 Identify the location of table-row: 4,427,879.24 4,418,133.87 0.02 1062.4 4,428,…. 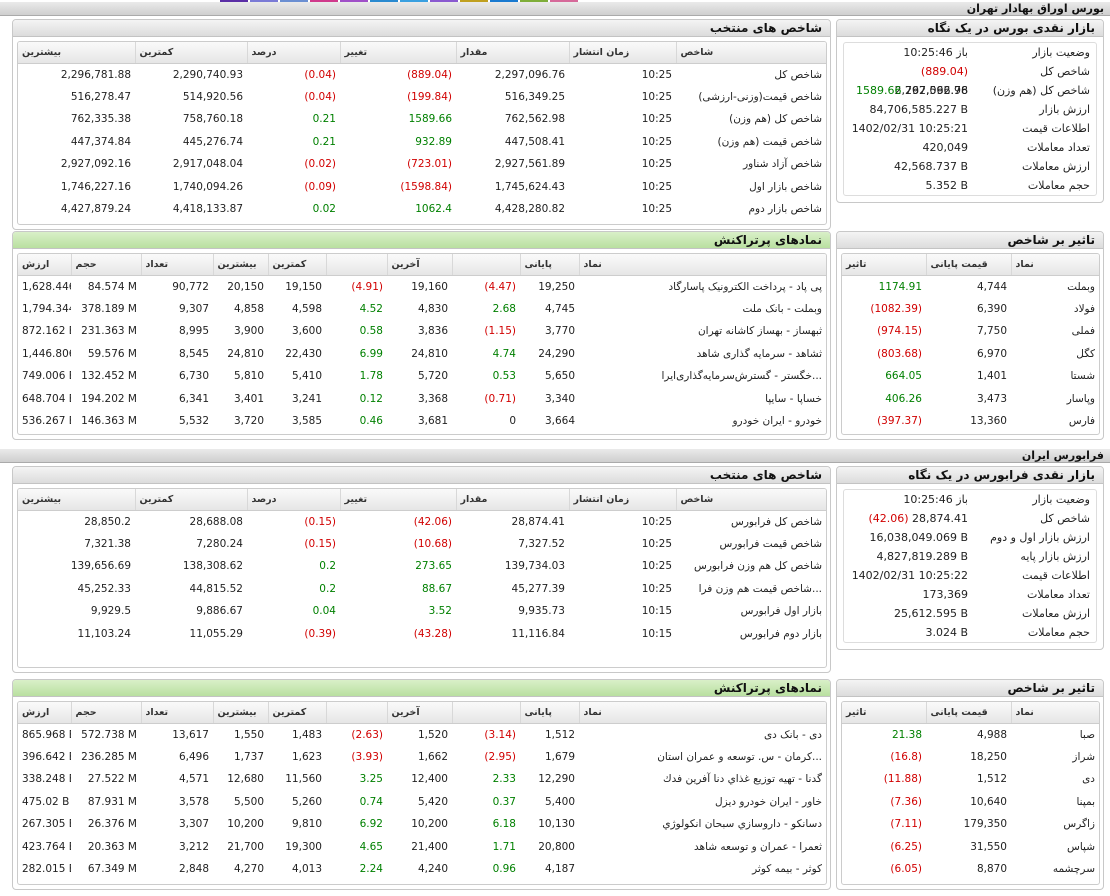
(422, 209).